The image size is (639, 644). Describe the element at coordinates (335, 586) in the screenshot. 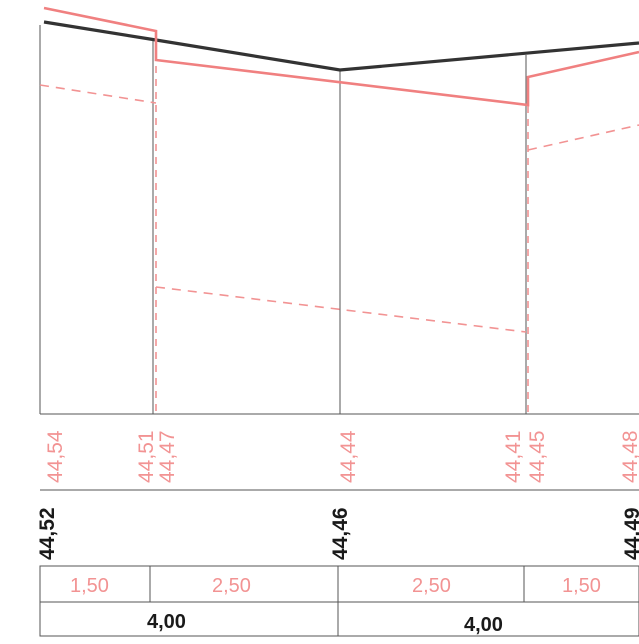

I see `segment-distance-labels: 1,50 2,50 2,50 1,50` at that location.